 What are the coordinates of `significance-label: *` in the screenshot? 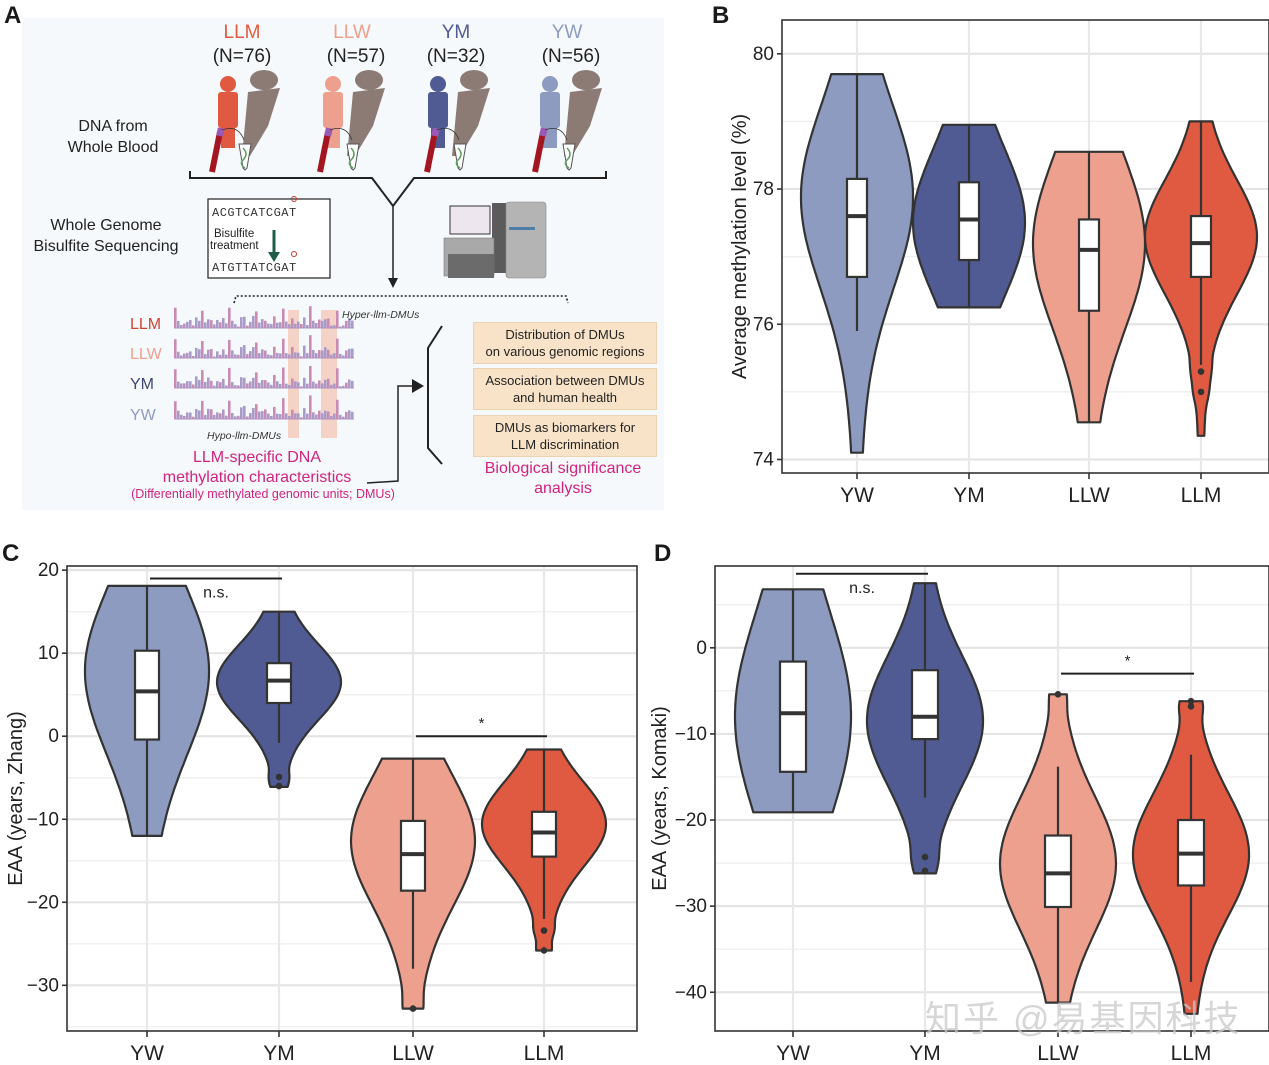 It's located at (482, 723).